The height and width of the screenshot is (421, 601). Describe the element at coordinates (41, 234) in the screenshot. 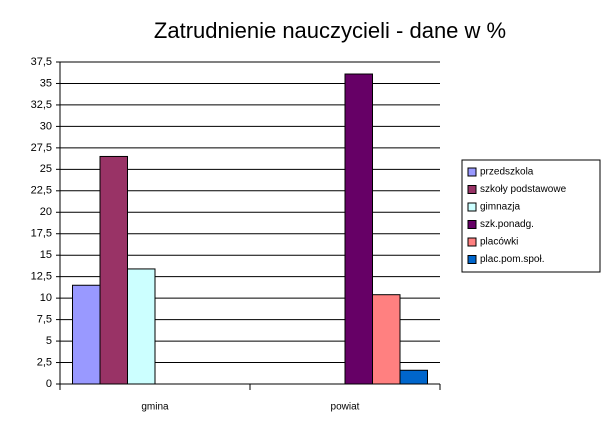

I see `y-tick-label: 17,5` at that location.